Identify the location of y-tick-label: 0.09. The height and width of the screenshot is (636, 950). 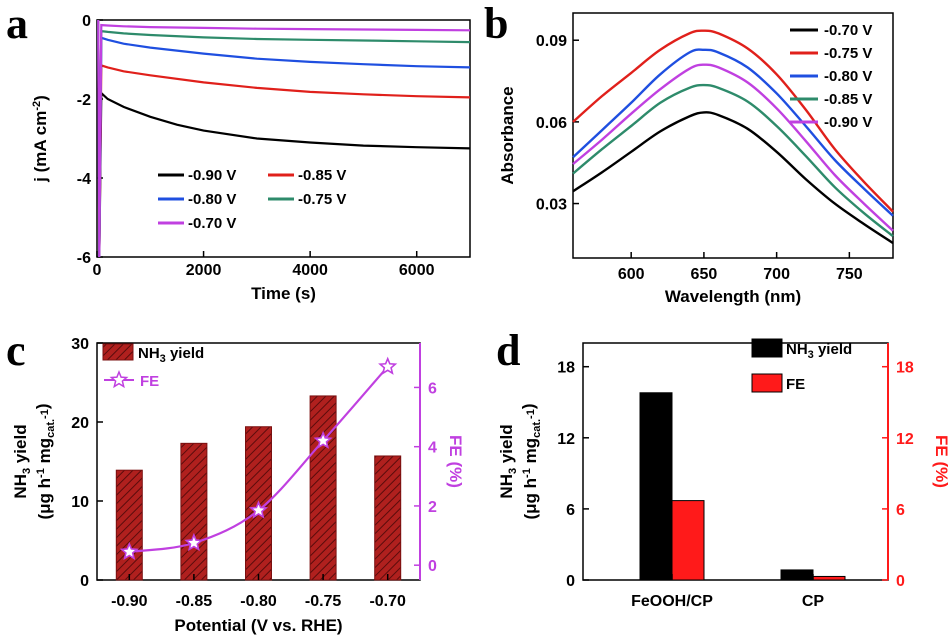
(551, 41).